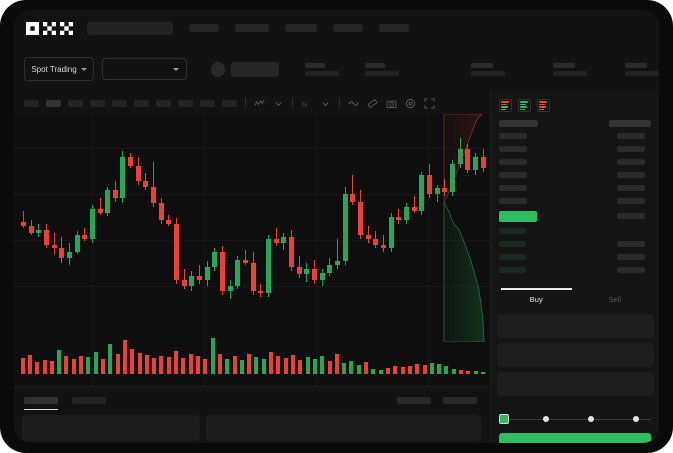 This screenshot has height=453, width=673. I want to click on order-form, so click(575, 357).